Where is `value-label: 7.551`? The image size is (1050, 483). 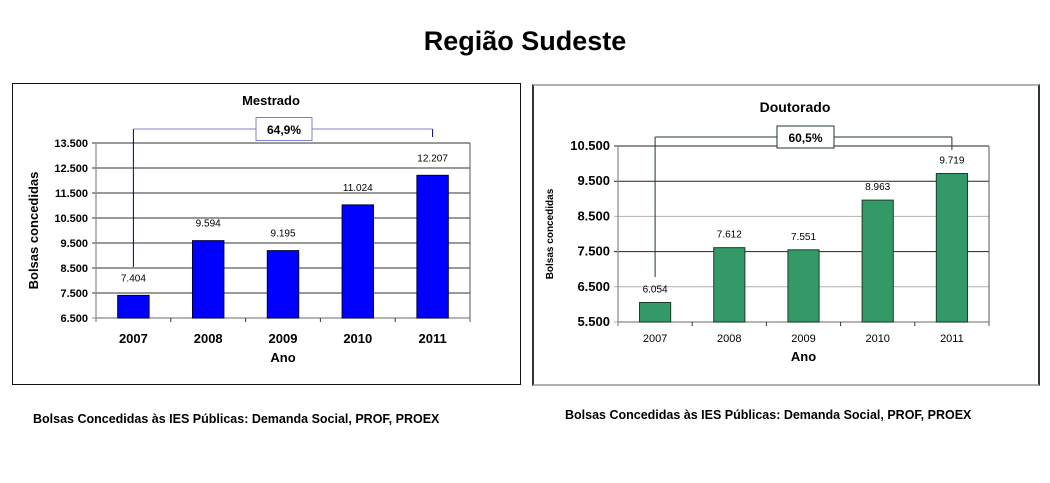
value-label: 7.551 is located at coordinates (803, 237).